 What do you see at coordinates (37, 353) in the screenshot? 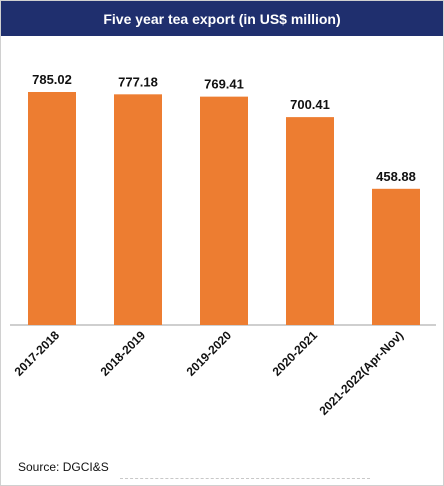
I see `category-label-2017-2018: 2017-2018` at bounding box center [37, 353].